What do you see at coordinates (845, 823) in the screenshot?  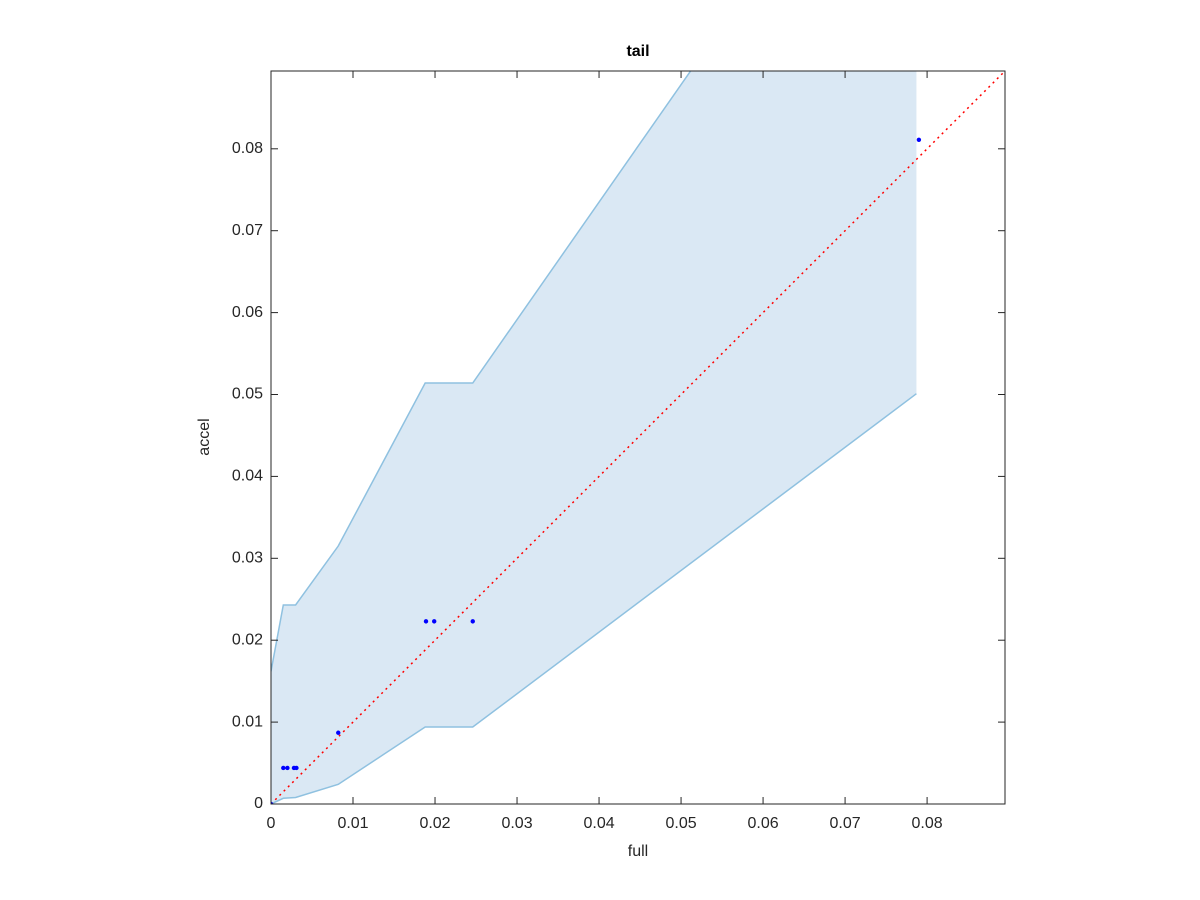 I see `x-tick-label: 0.07` at bounding box center [845, 823].